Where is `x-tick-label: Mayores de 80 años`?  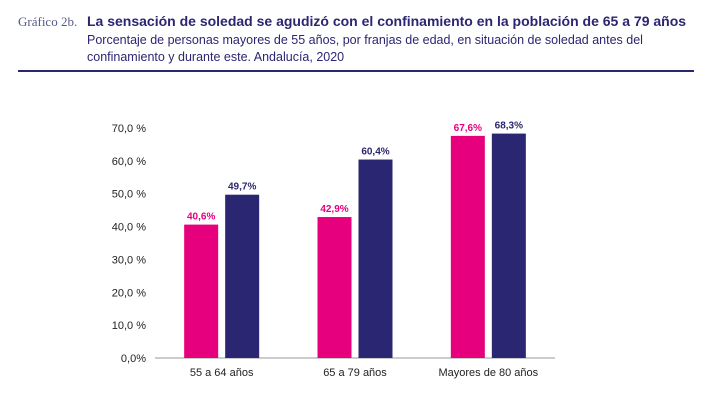
x-tick-label: Mayores de 80 años is located at coordinates (488, 373).